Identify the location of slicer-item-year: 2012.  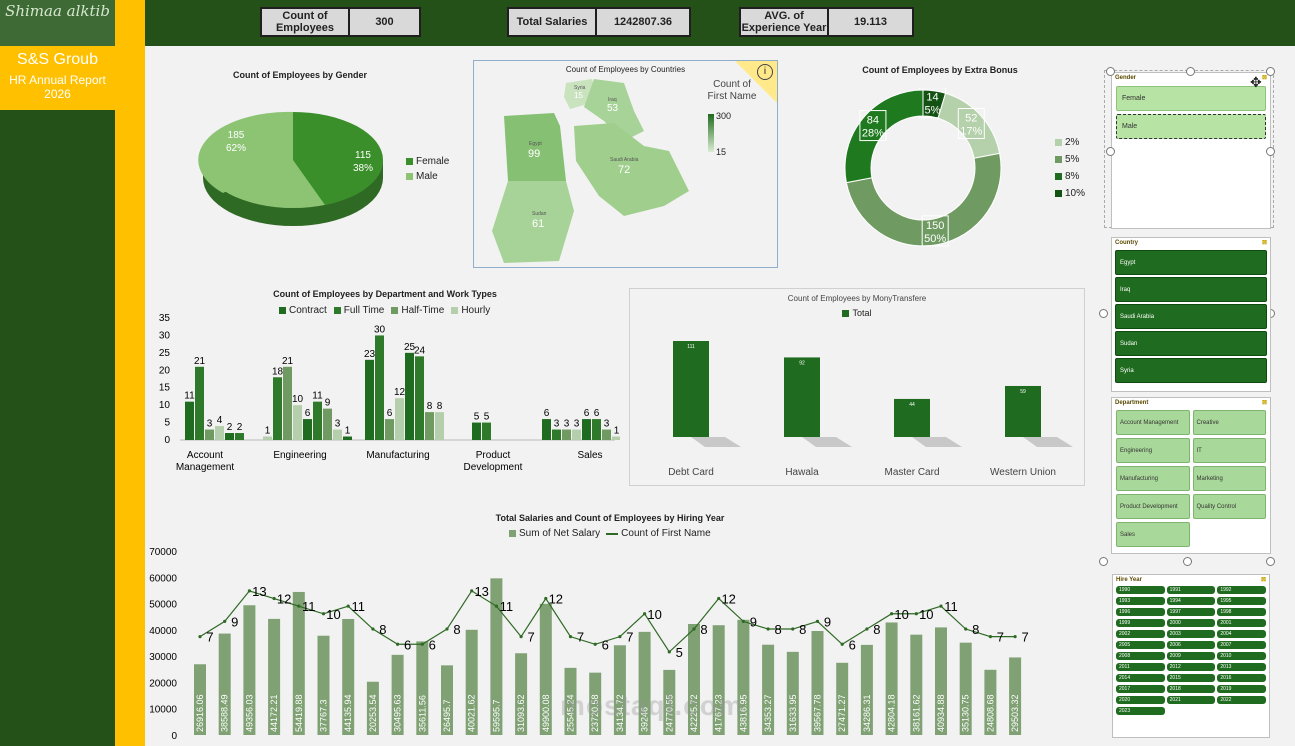
(1191, 667).